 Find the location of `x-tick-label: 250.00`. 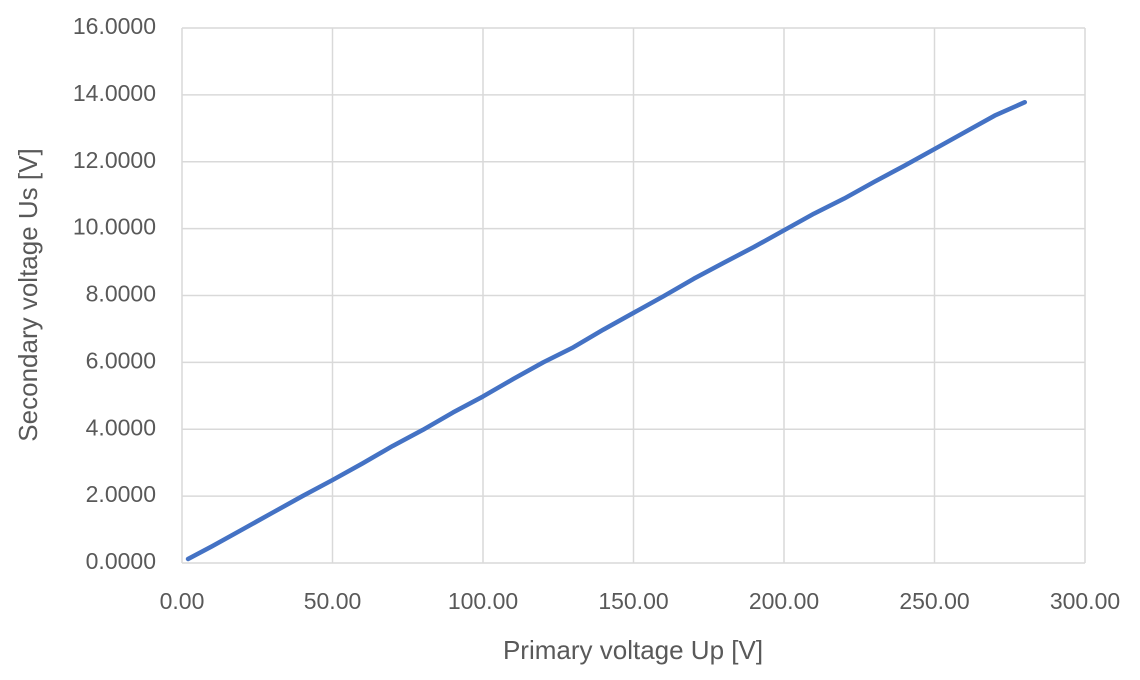

x-tick-label: 250.00 is located at coordinates (934, 601).